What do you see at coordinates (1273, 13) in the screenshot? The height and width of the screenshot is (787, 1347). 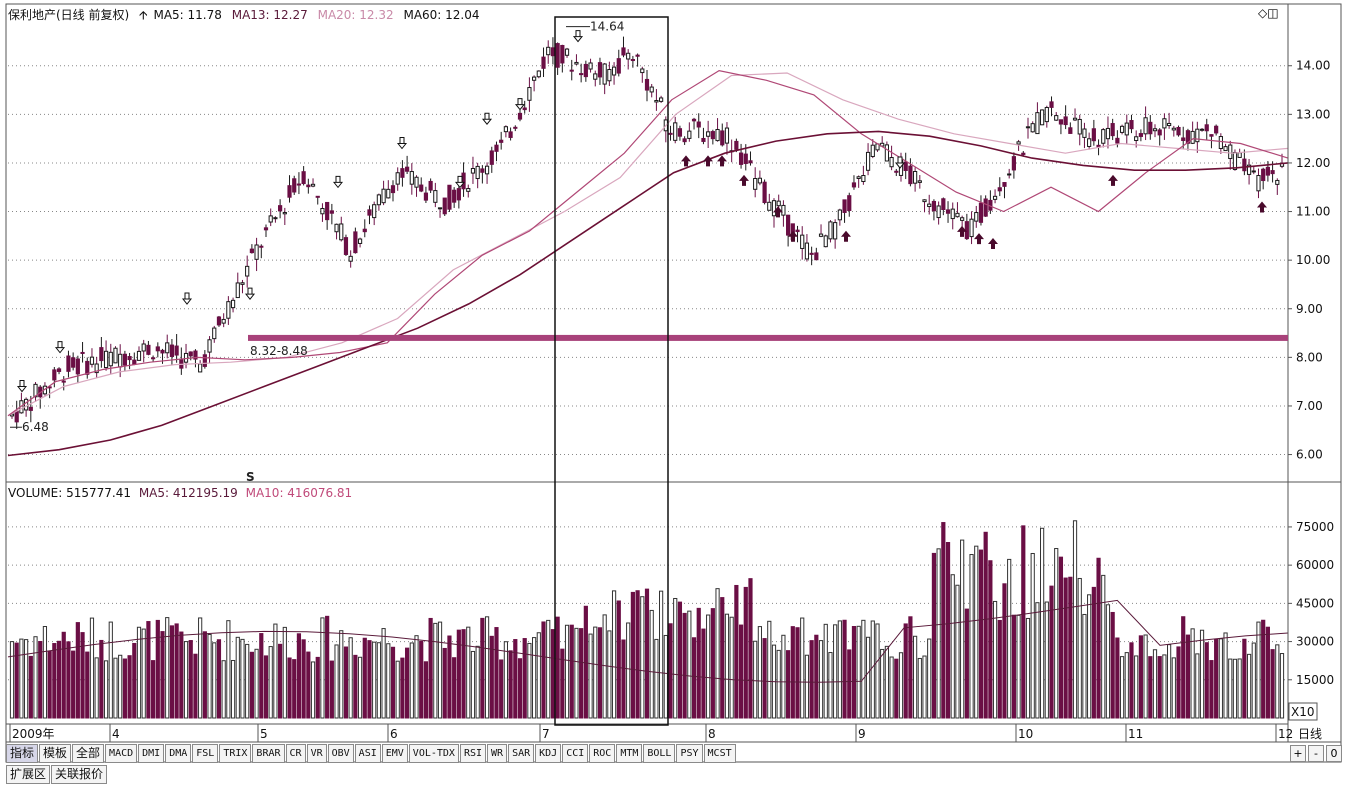 I see `window-icon: ◫` at bounding box center [1273, 13].